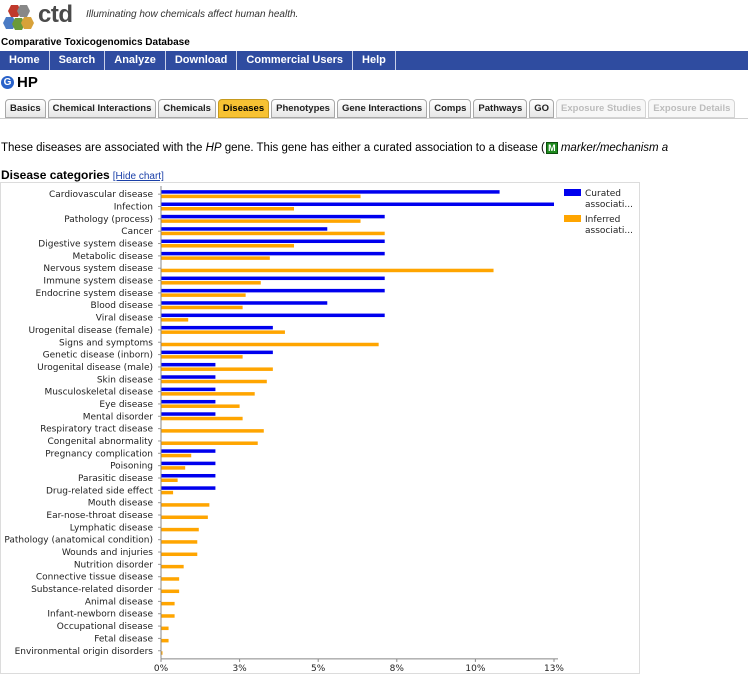 The height and width of the screenshot is (680, 748). What do you see at coordinates (542, 108) in the screenshot?
I see `tab-go: GO` at bounding box center [542, 108].